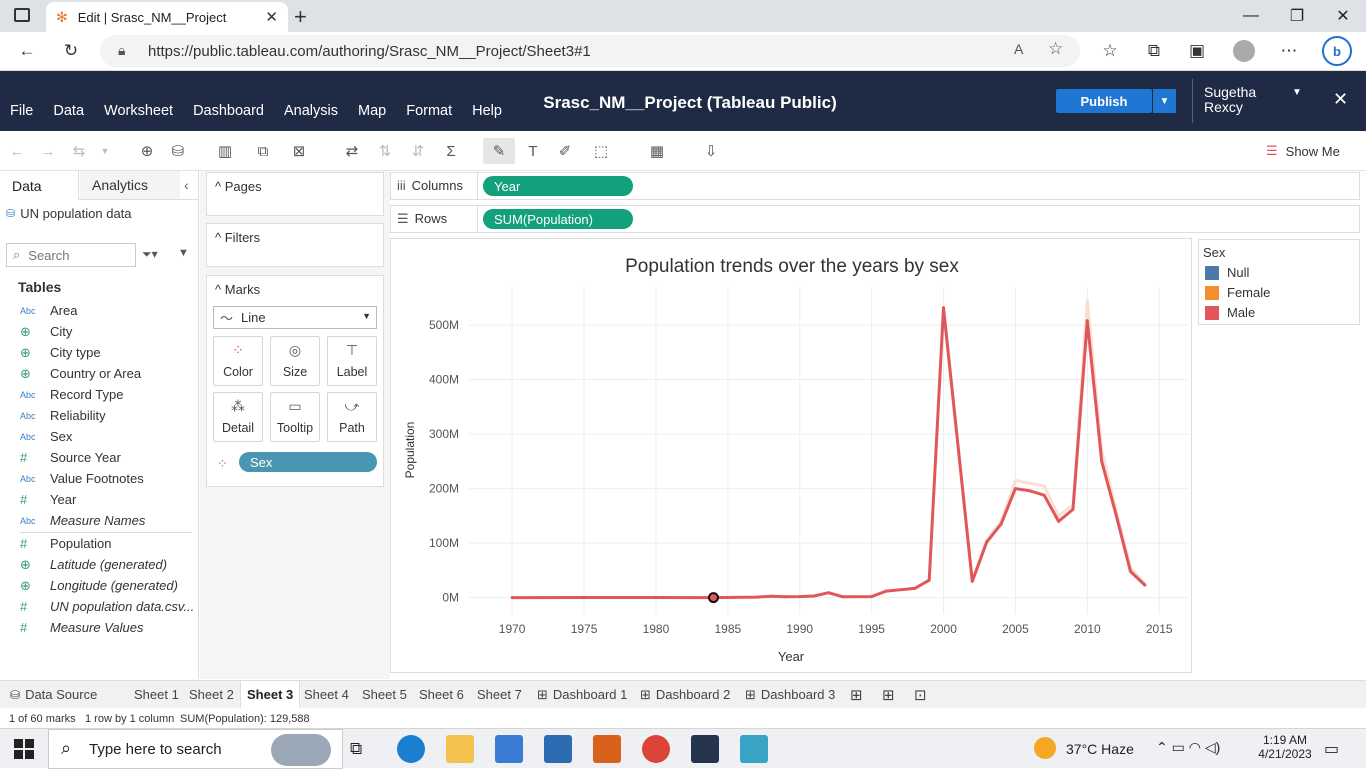  What do you see at coordinates (920, 695) in the screenshot?
I see `new-story-tab-icon: ⊡` at bounding box center [920, 695].